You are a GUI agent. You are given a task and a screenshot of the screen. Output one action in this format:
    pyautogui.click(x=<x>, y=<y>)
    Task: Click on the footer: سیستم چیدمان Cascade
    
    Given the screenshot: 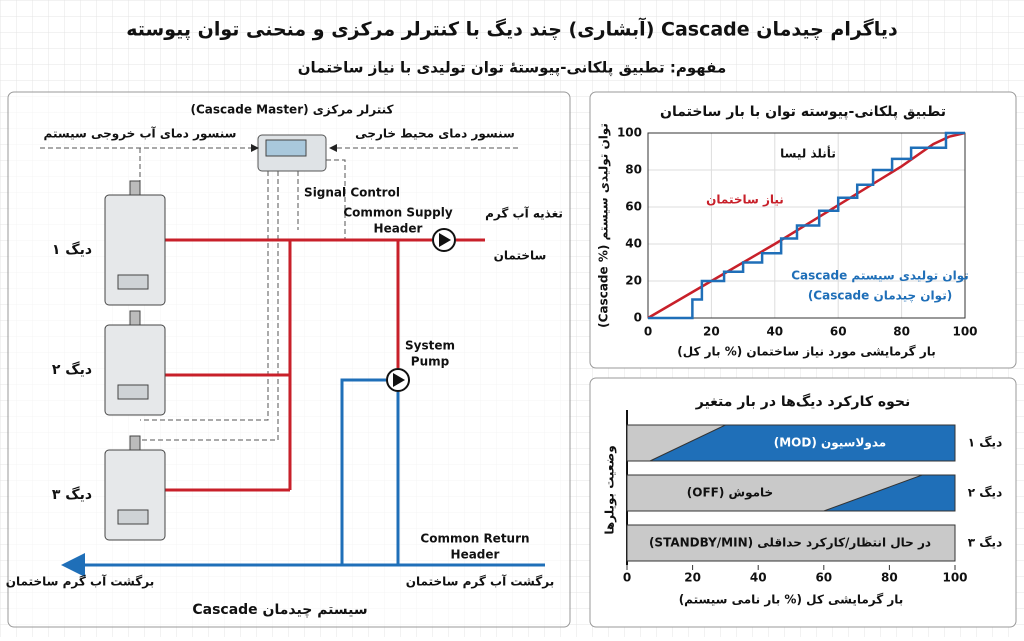 What is the action you would take?
    pyautogui.click(x=279, y=610)
    